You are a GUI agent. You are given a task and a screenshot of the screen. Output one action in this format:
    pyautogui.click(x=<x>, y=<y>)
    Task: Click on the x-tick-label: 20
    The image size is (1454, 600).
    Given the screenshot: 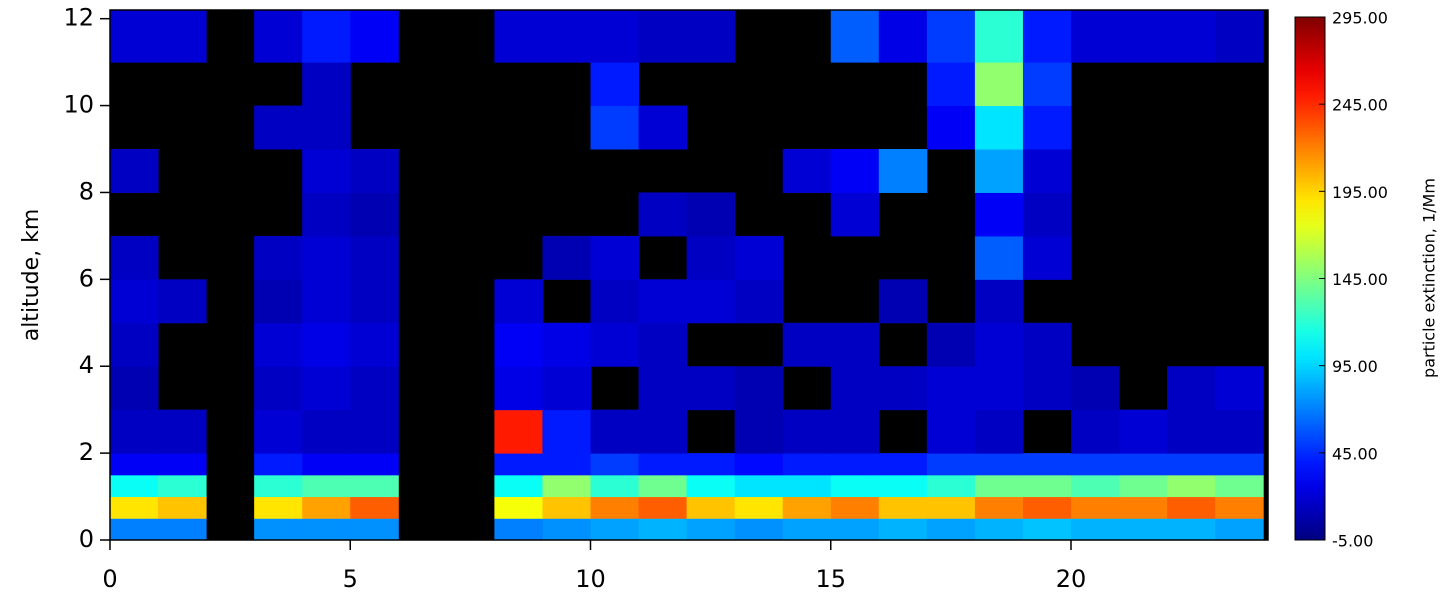 What is the action you would take?
    pyautogui.click(x=1071, y=579)
    